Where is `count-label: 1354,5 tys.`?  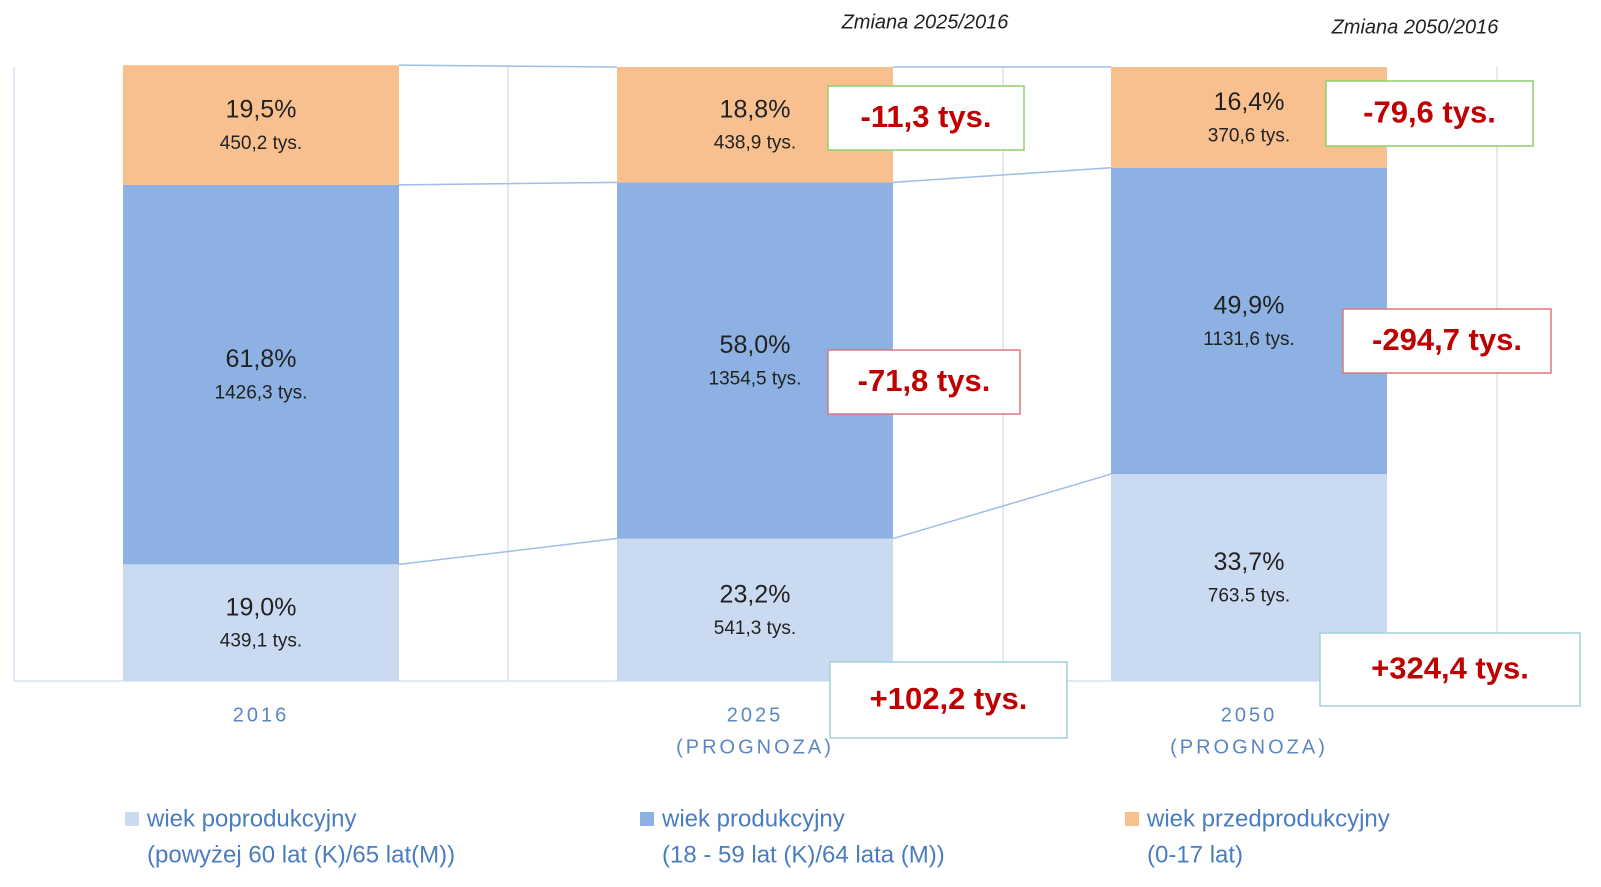 count-label: 1354,5 tys. is located at coordinates (755, 379).